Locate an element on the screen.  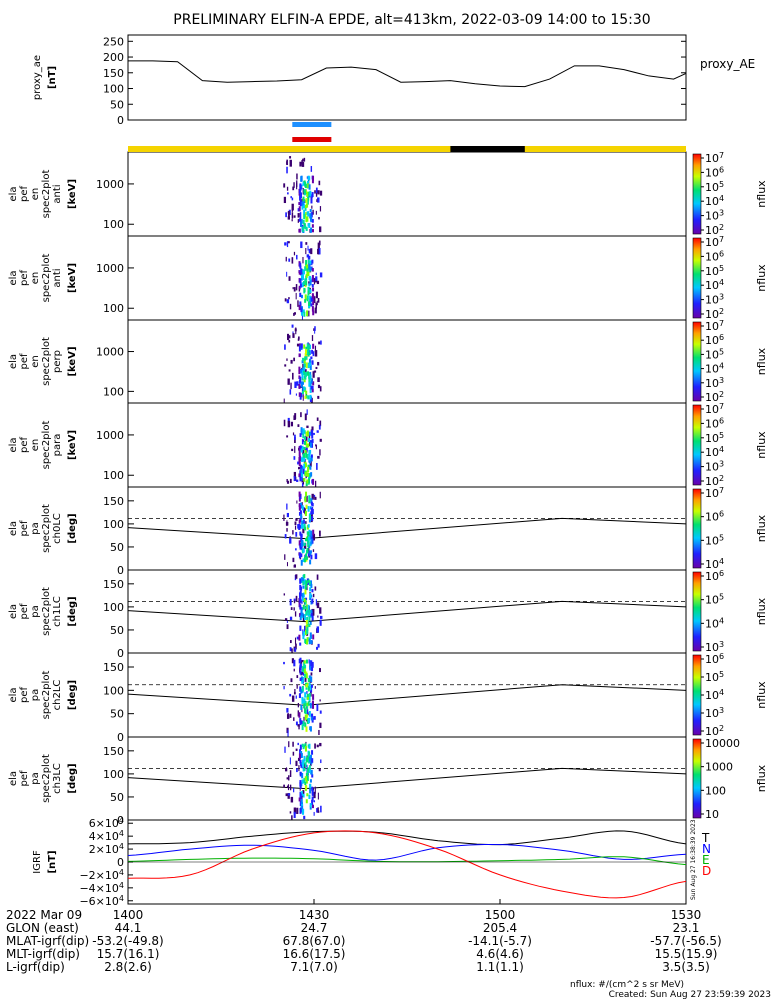
colorbar-label: 10⁴ is located at coordinates (714, 285).